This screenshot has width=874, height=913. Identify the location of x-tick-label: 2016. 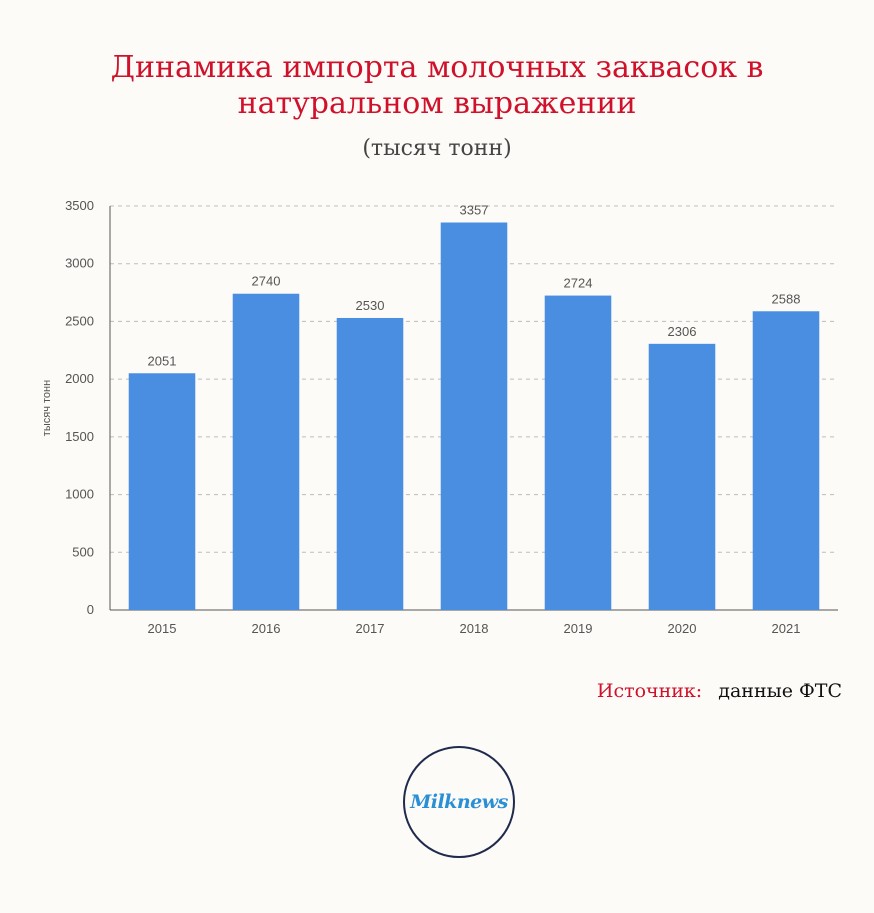
(266, 628).